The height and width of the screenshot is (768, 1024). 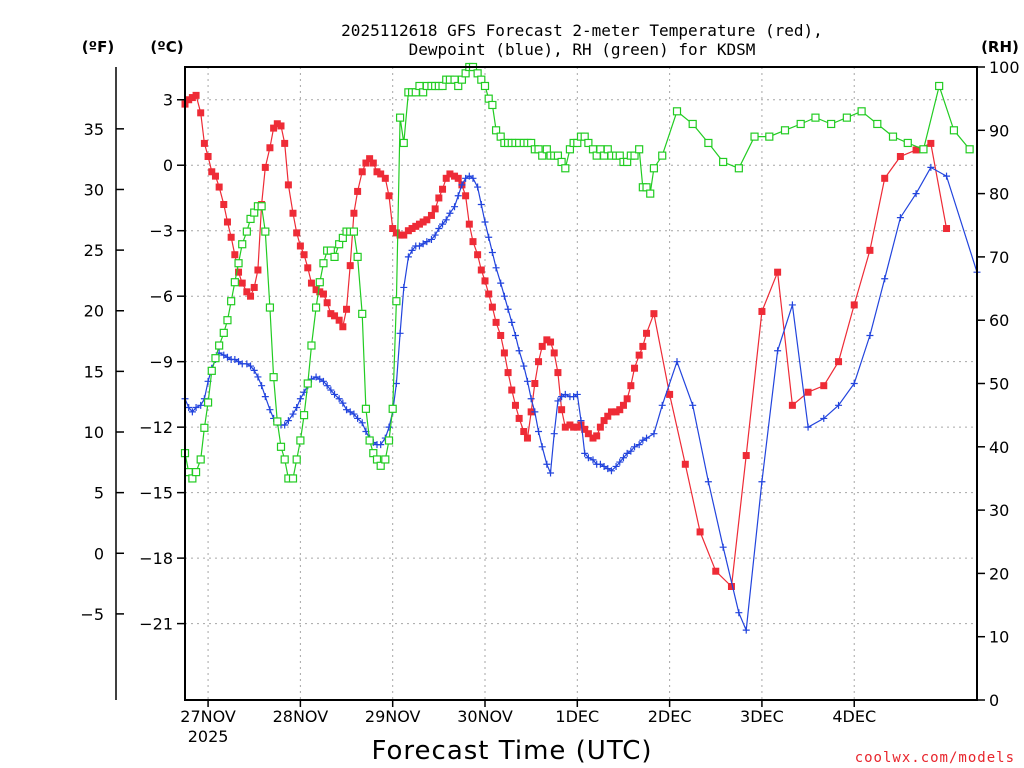 I want to click on x-tick-label: 30NOV, so click(x=485, y=716).